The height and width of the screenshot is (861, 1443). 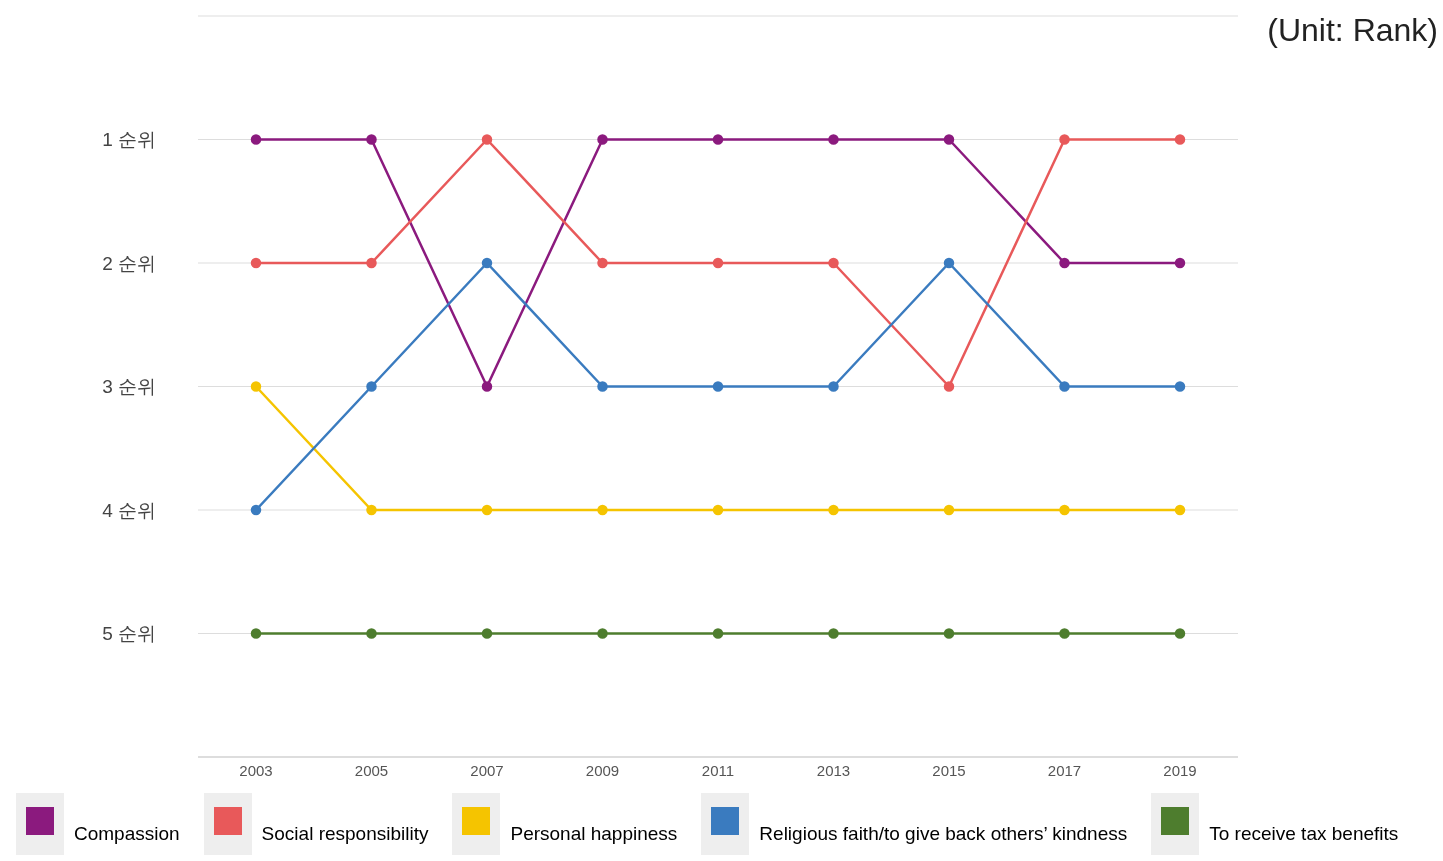 What do you see at coordinates (943, 834) in the screenshot?
I see `legend-label: Religious faith/to give back others’ kindness` at bounding box center [943, 834].